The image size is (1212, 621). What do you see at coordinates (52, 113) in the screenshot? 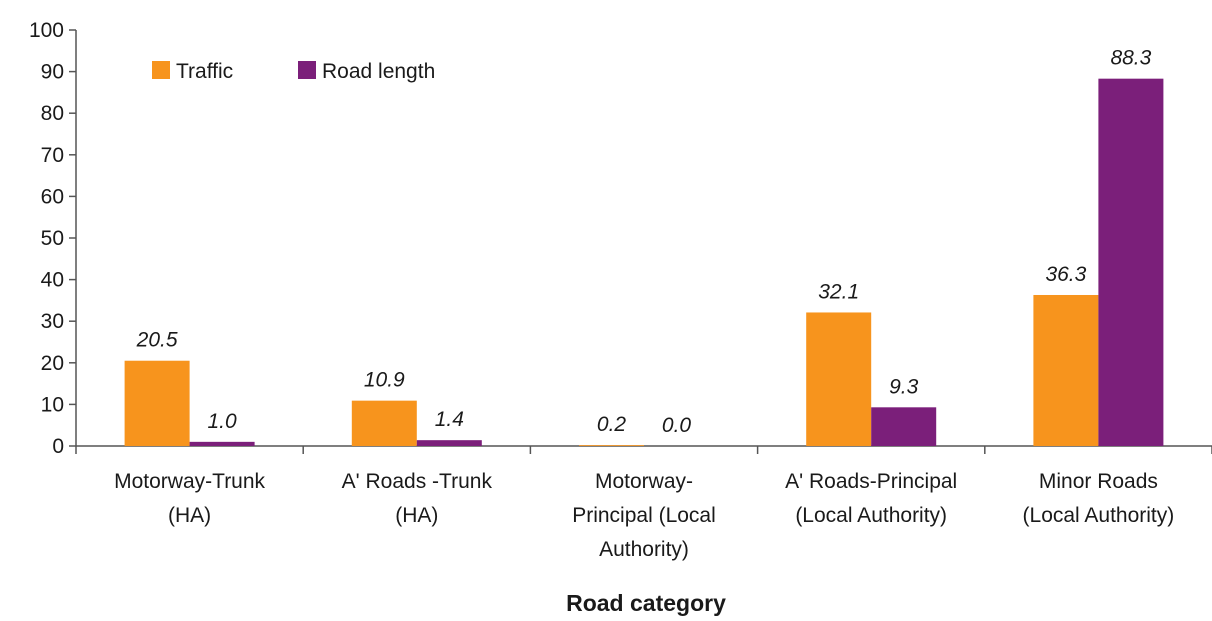
I see `y-tick-label: 80` at bounding box center [52, 113].